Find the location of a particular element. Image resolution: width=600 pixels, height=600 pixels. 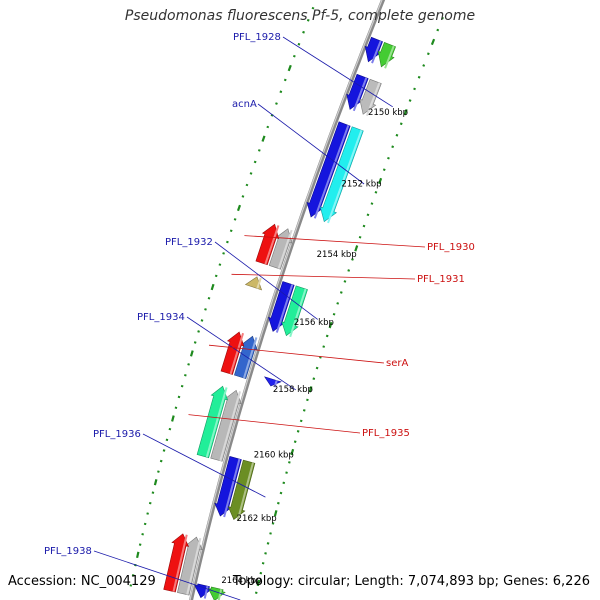

kbp-label: 2154 kbp is located at coordinates (337, 255).